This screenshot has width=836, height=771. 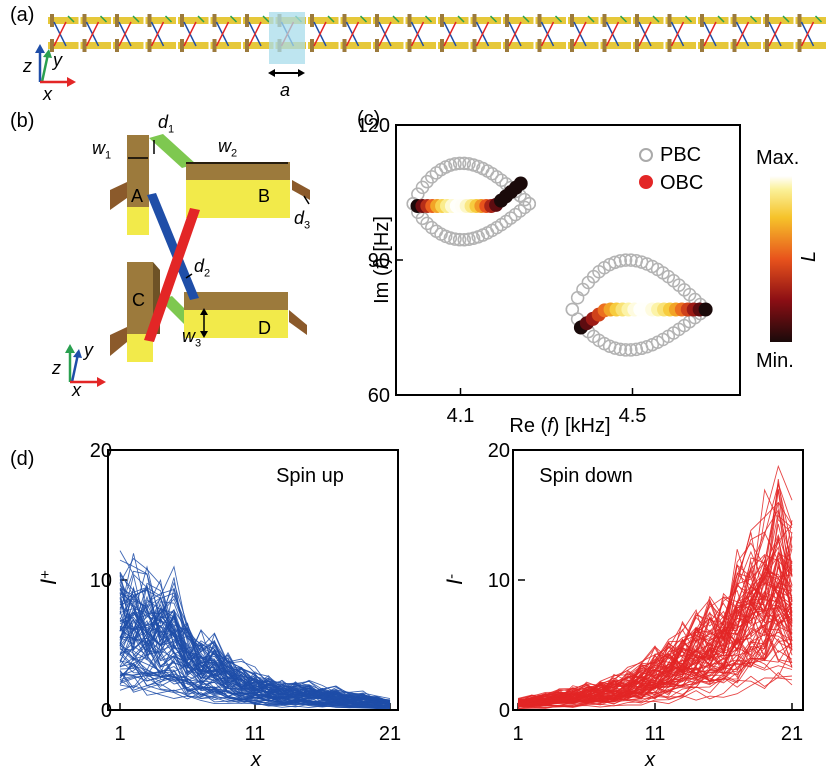 I want to click on legend-marker-pbc, so click(x=646, y=155).